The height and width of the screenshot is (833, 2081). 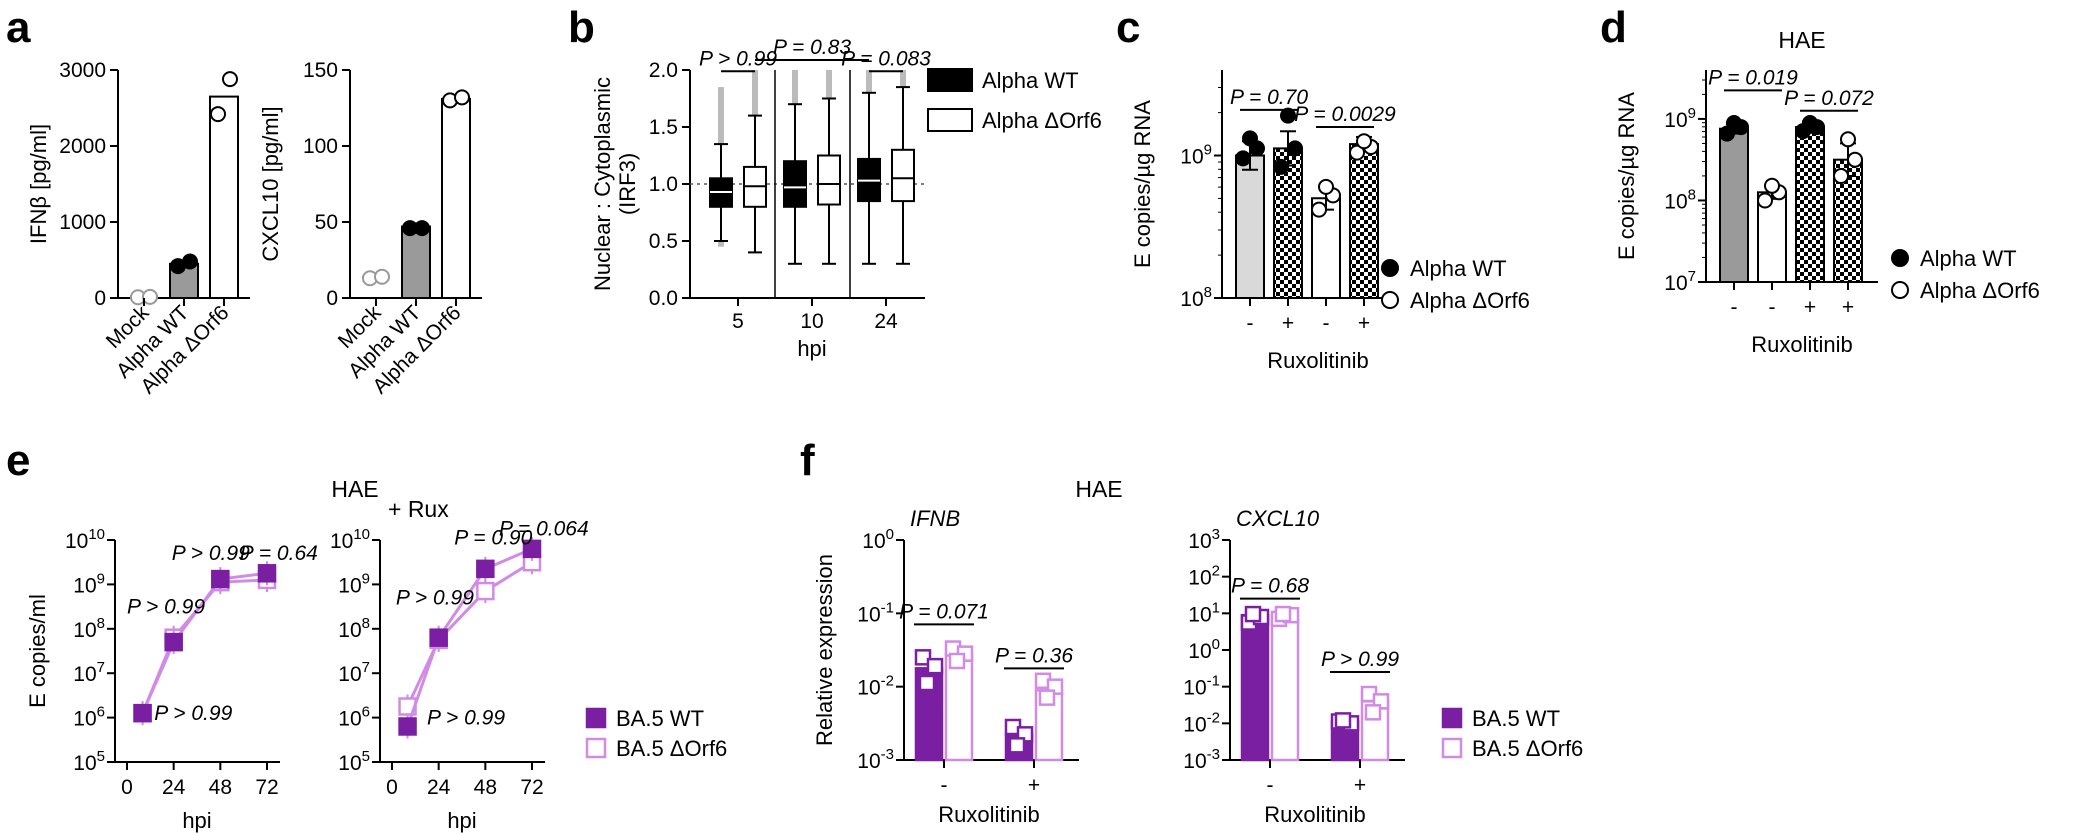 I want to click on b-legend-label-0: Alpha WT, so click(x=1030, y=80).